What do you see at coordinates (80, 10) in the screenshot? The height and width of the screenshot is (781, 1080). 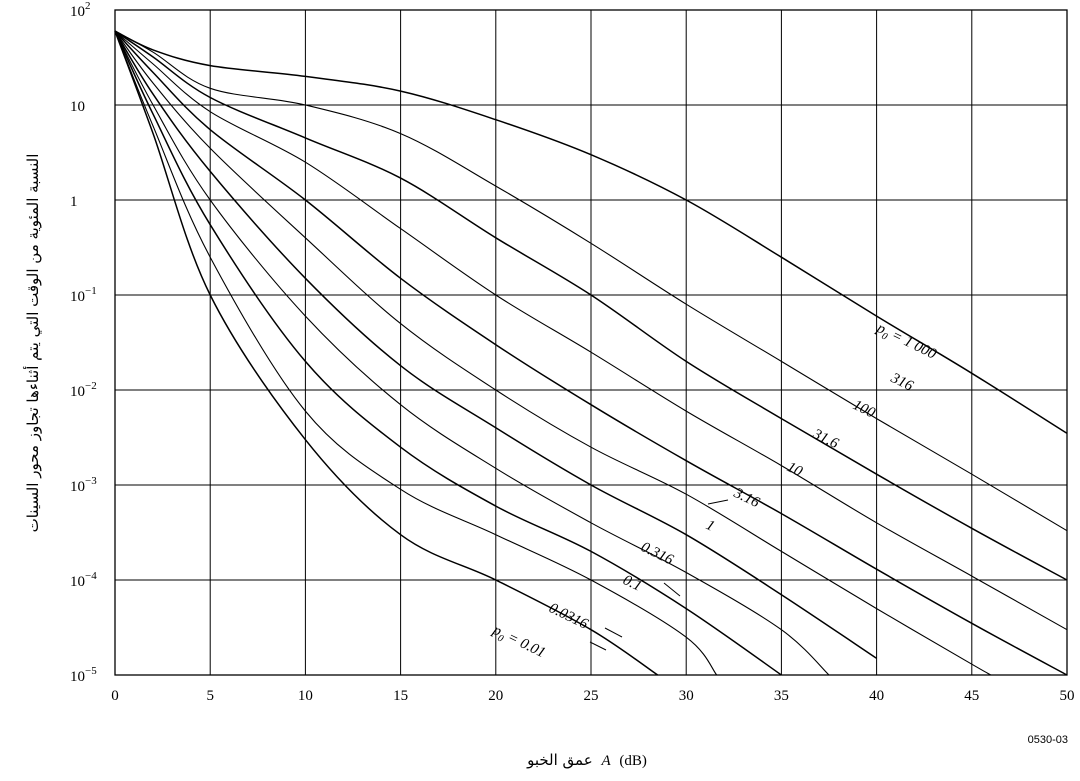 I see `y-tick-label: 10²` at bounding box center [80, 10].